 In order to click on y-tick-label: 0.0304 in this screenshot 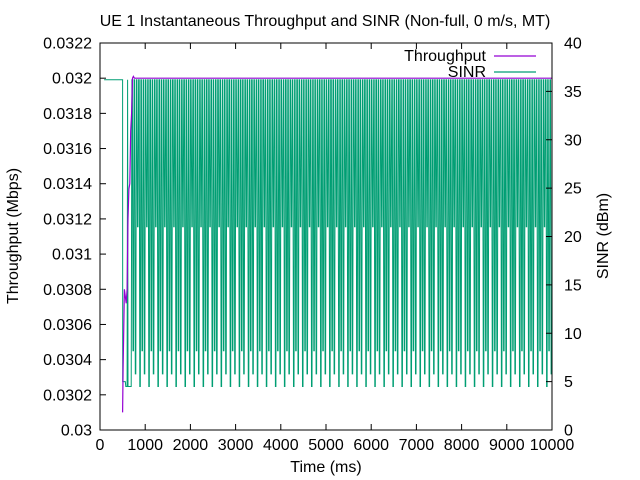, I will do `click(67, 360)`.